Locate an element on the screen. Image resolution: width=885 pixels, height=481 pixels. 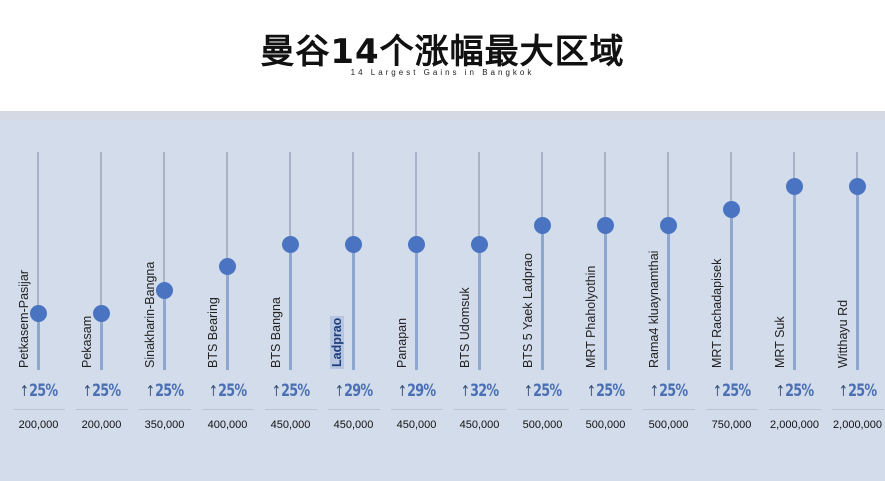
chart-column: BTS Bearing ↑25% 400,000 is located at coordinates (227, 296).